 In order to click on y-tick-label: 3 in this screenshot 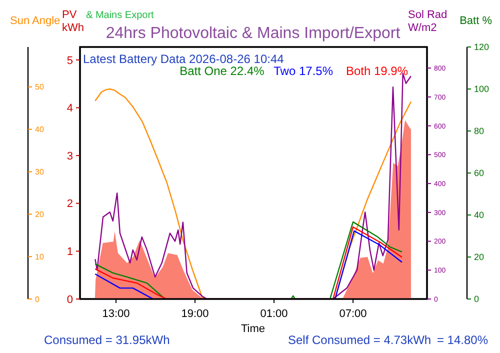, I will do `click(69, 156)`.